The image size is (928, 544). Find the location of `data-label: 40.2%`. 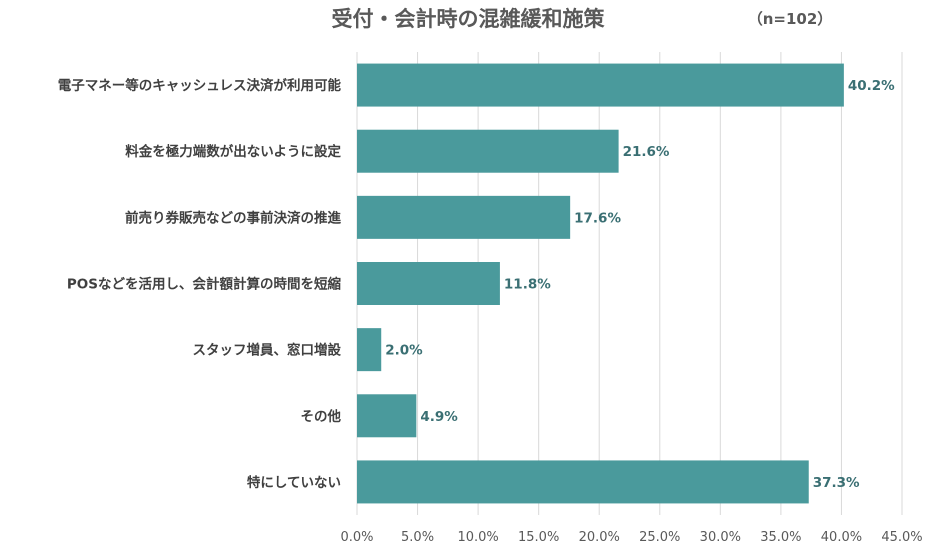

data-label: 40.2% is located at coordinates (871, 86).